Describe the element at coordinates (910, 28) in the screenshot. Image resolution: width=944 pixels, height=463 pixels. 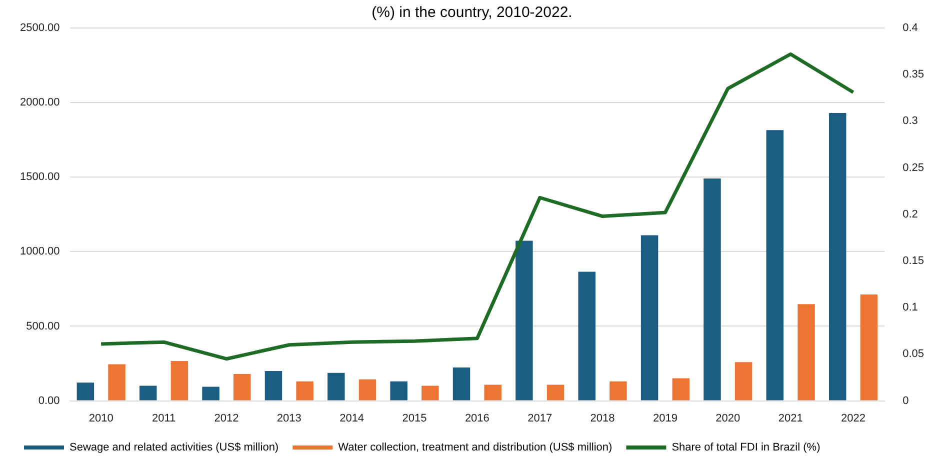
I see `y2-tick-label: 0.4` at that location.